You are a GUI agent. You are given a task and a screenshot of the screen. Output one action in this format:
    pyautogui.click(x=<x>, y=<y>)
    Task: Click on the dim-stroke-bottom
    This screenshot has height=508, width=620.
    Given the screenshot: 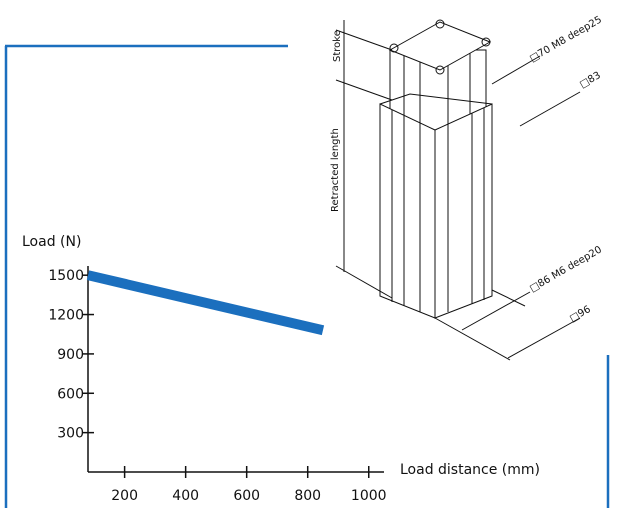 What is the action you would take?
    pyautogui.click(x=364, y=90)
    